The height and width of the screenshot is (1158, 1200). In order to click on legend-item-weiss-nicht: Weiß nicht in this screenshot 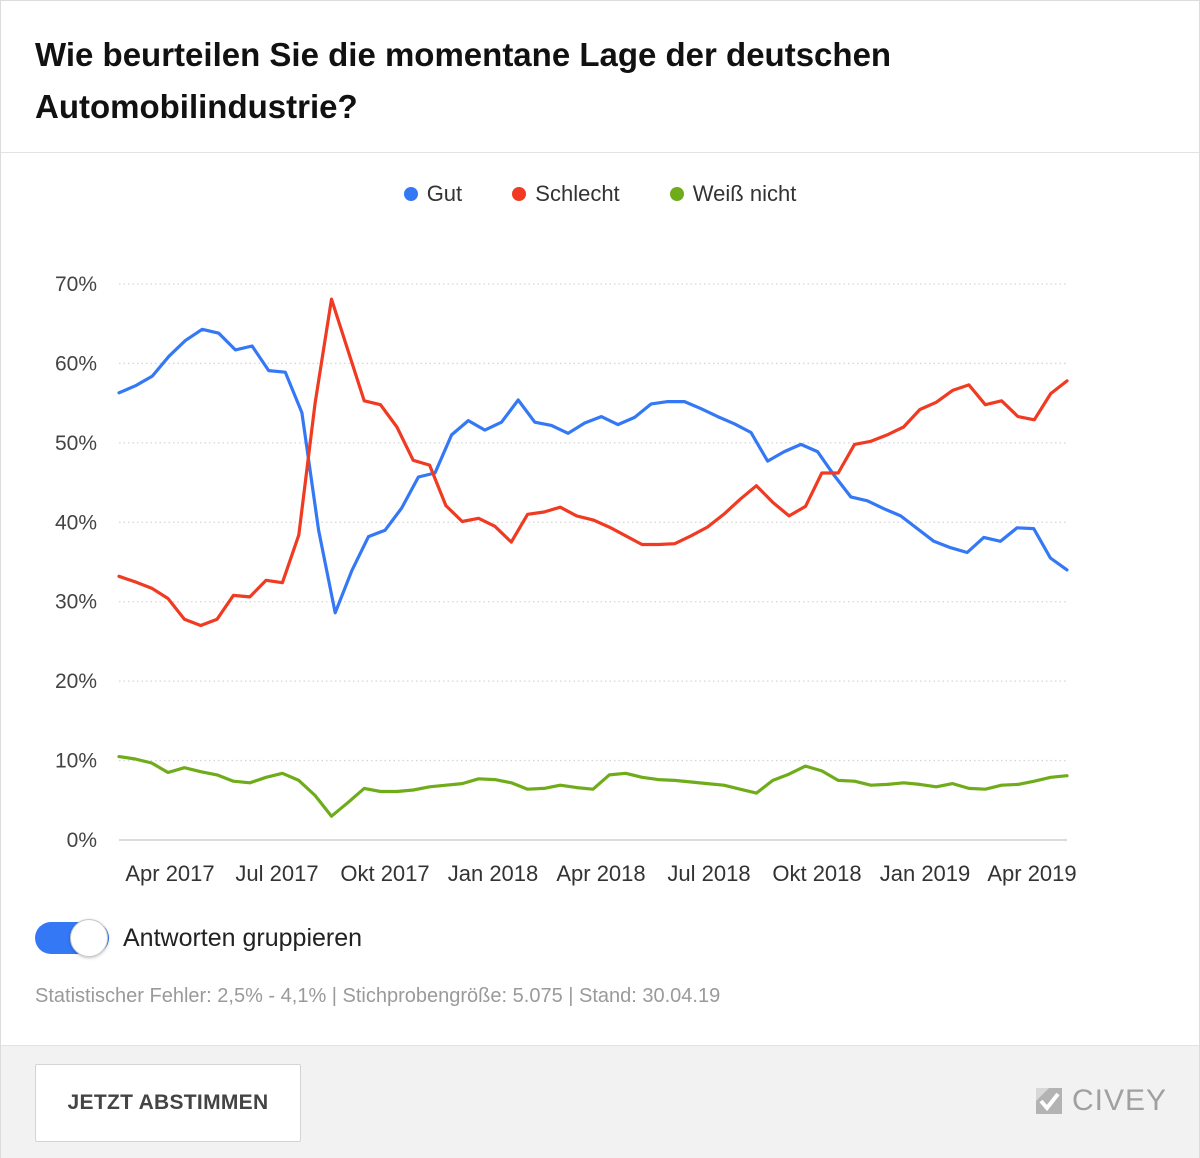, I will do `click(733, 194)`.